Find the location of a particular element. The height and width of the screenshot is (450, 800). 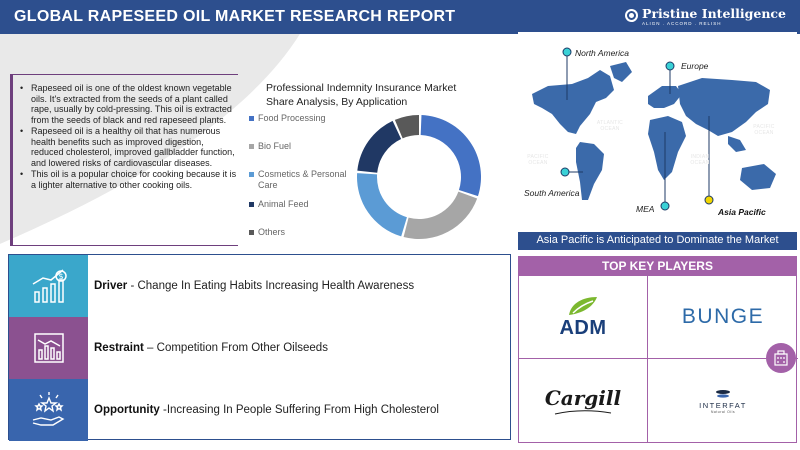

logo-interfat-subtitle: Natural Oils is located at coordinates (723, 411).